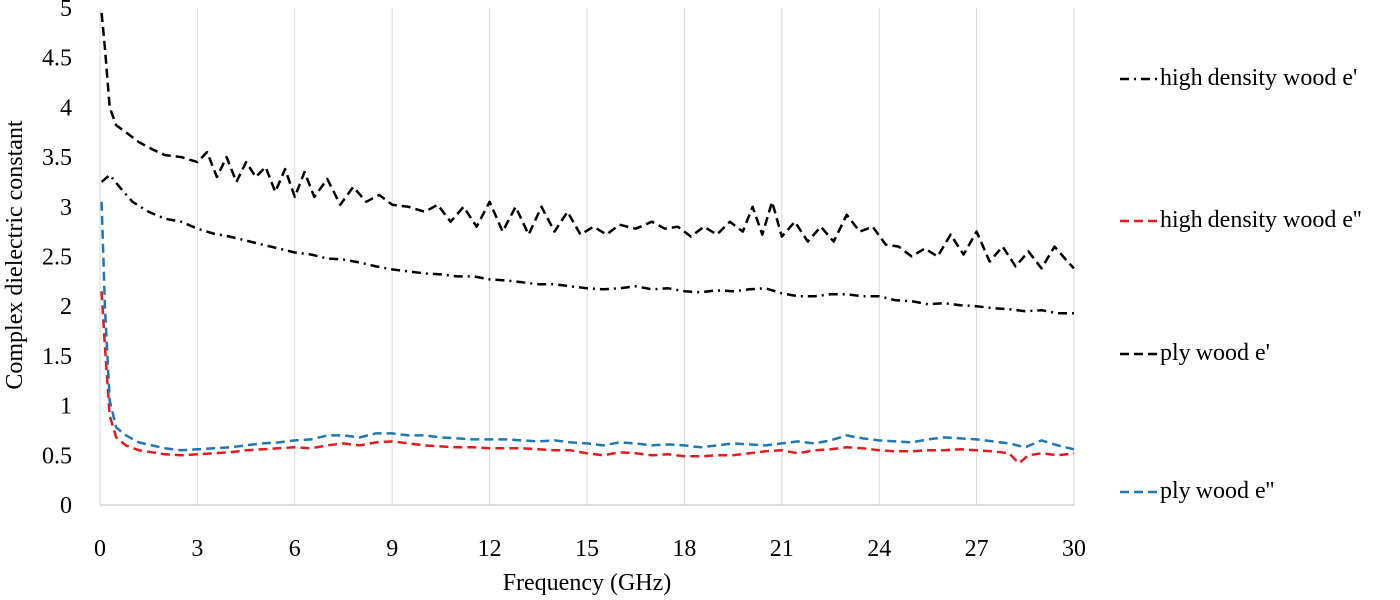 This screenshot has width=1400, height=600. I want to click on legend-entry-2: ply wood e', so click(1215, 353).